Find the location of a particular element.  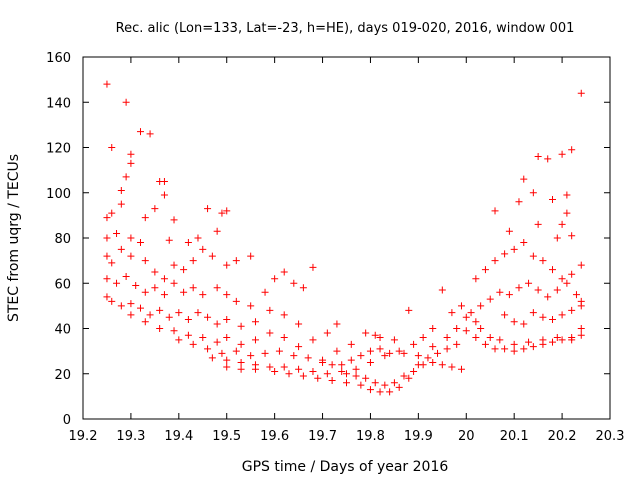

x-tick-label: 19.9 is located at coordinates (418, 436).